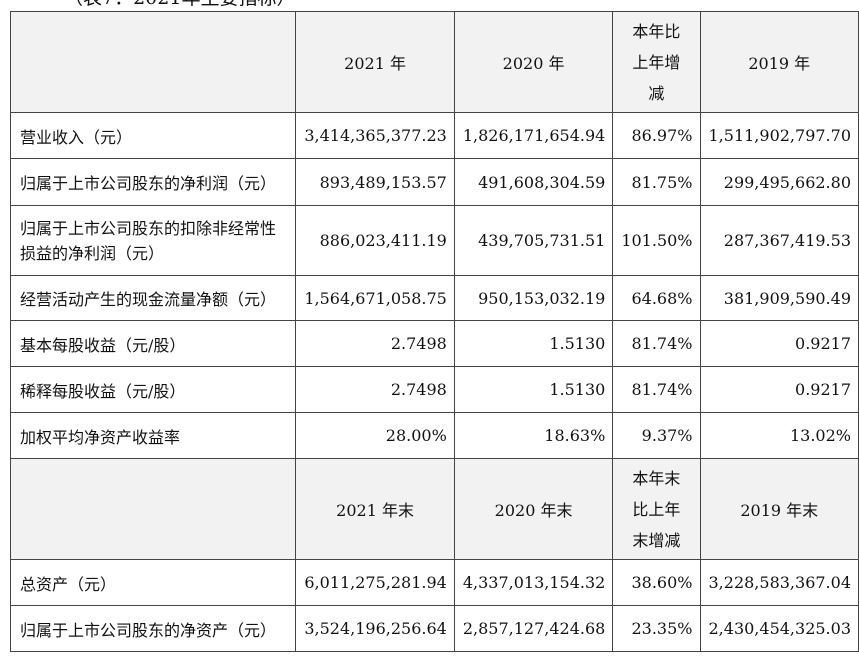 The image size is (859, 665). Describe the element at coordinates (153, 182) in the screenshot. I see `row-label: 归属于上市公司股东的净利润（元）` at that location.